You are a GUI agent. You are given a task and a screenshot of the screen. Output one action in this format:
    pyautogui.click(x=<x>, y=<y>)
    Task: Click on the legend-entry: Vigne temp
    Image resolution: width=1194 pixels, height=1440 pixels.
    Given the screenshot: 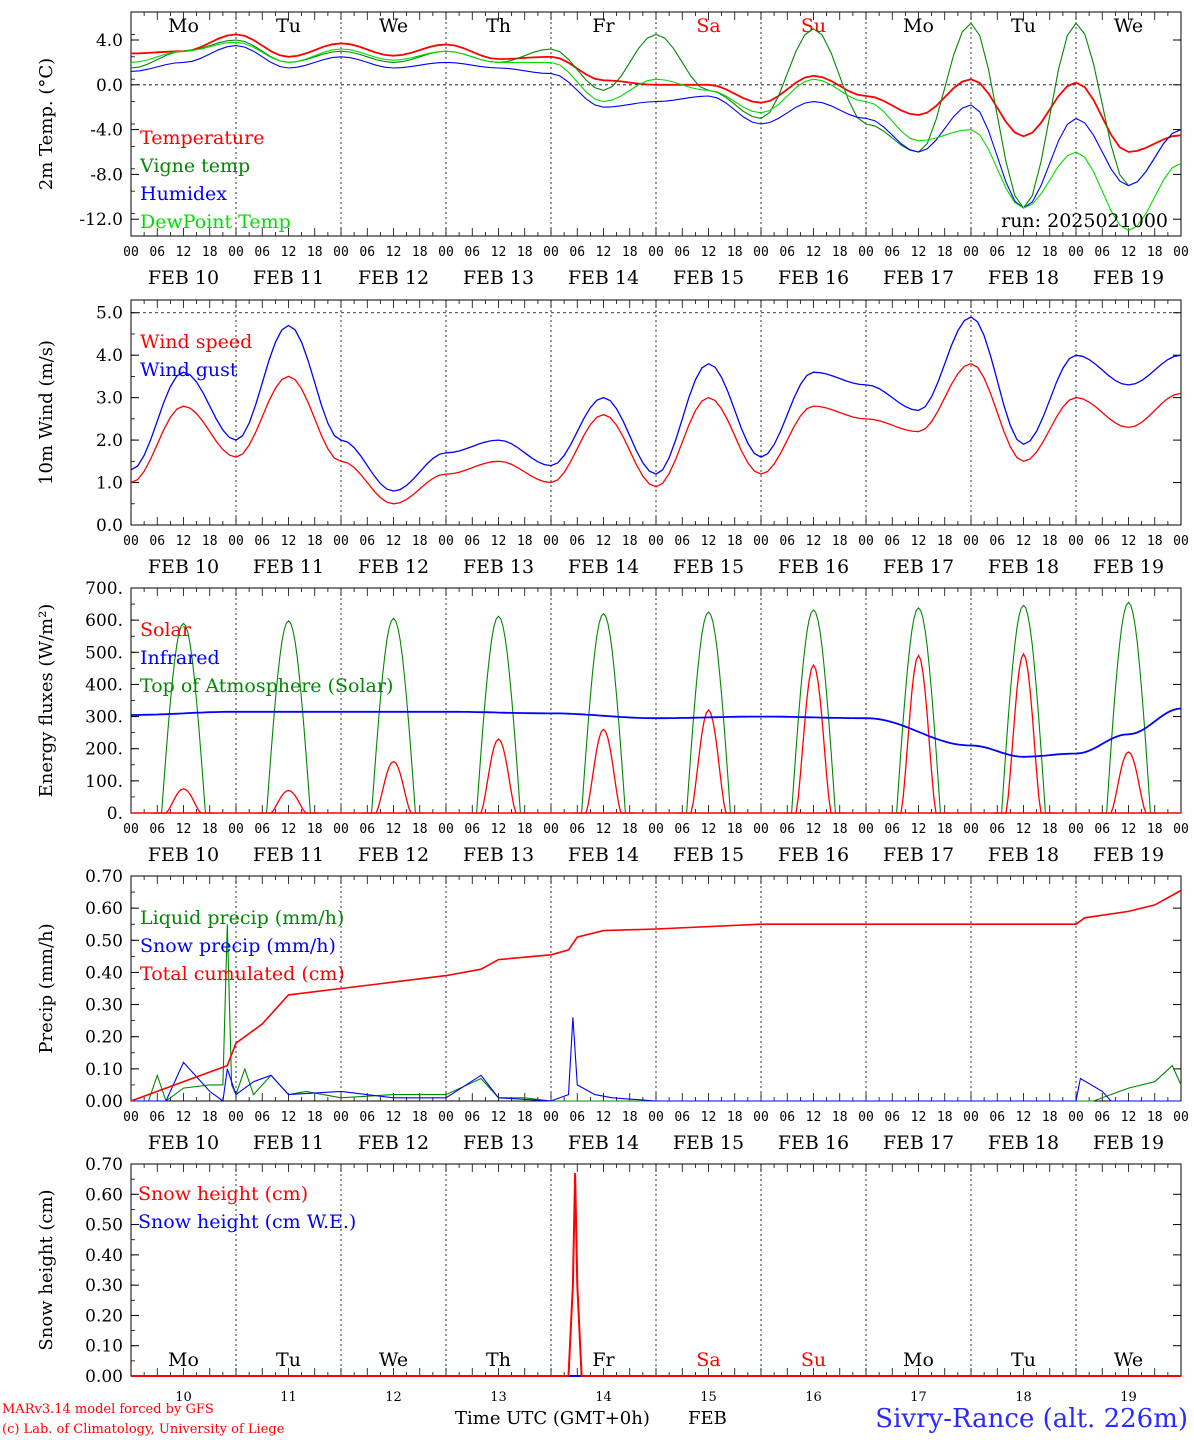 What is the action you would take?
    pyautogui.click(x=194, y=166)
    